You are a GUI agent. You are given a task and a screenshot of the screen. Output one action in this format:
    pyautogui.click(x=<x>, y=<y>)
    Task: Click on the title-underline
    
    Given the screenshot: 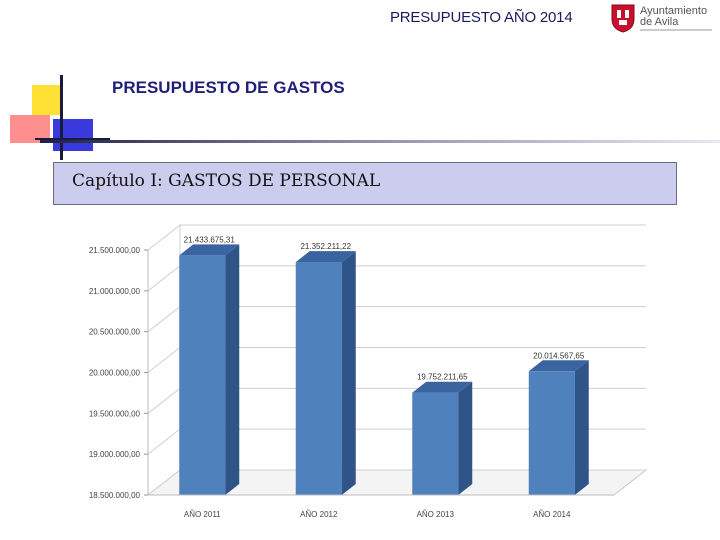 What is the action you would take?
    pyautogui.click(x=380, y=141)
    